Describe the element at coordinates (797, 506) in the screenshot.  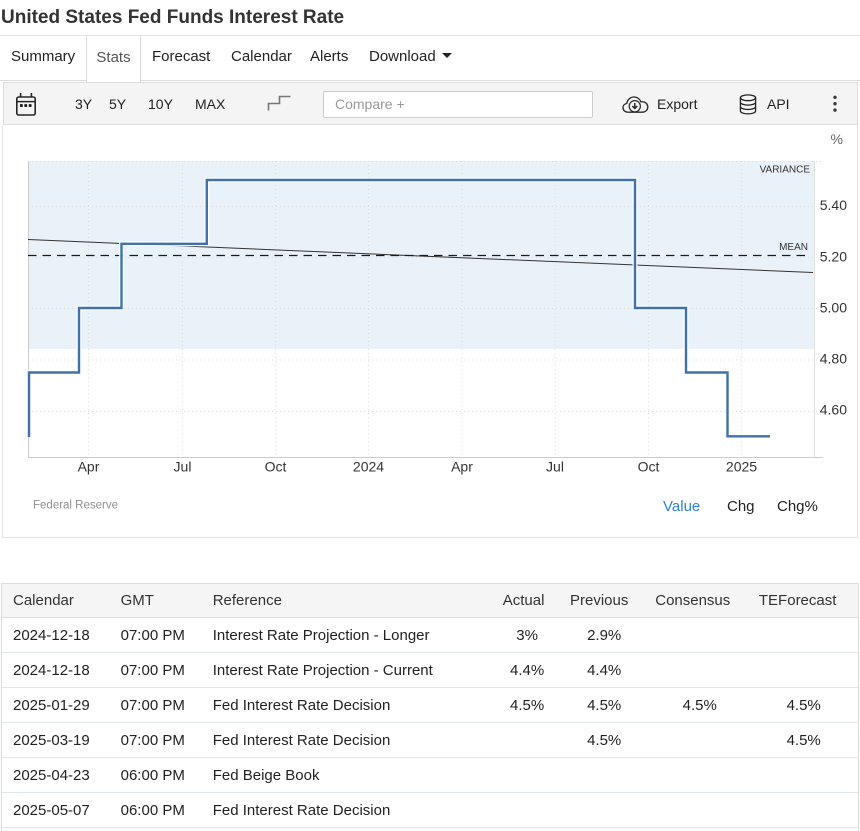
I see `svg-text: Chg%` at that location.